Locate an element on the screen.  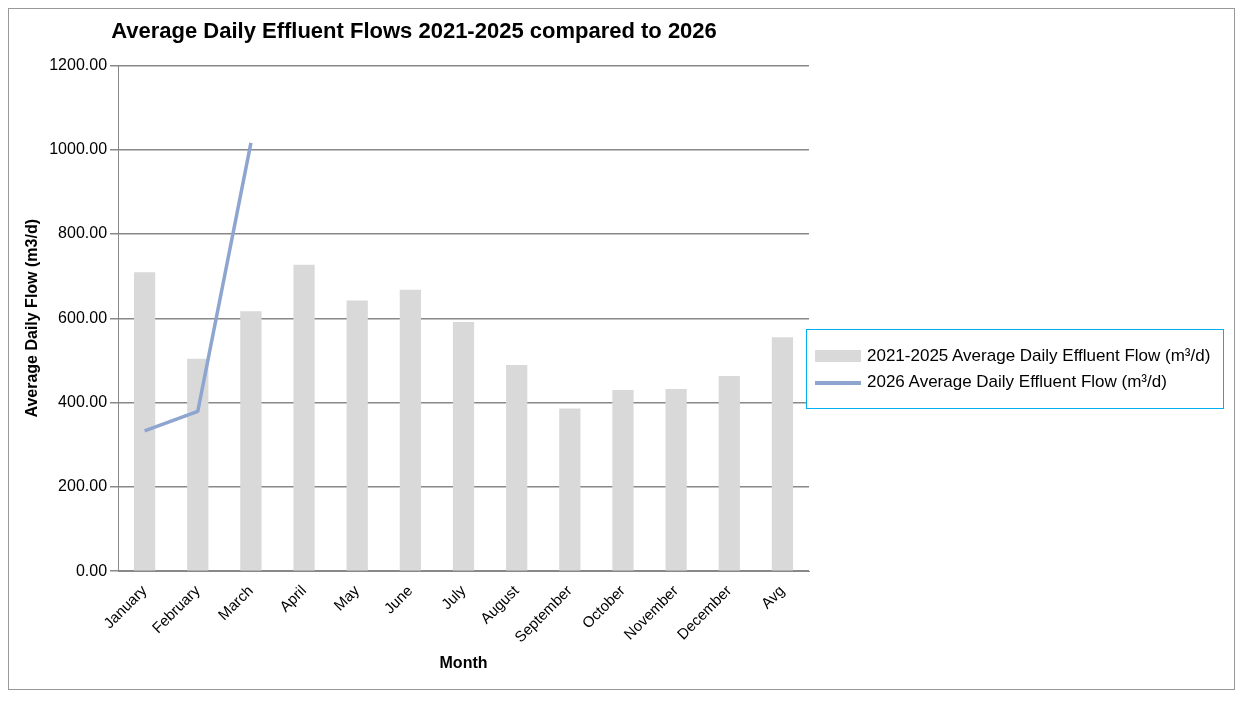
y-tick-label: 1200.00 is located at coordinates (78, 64).